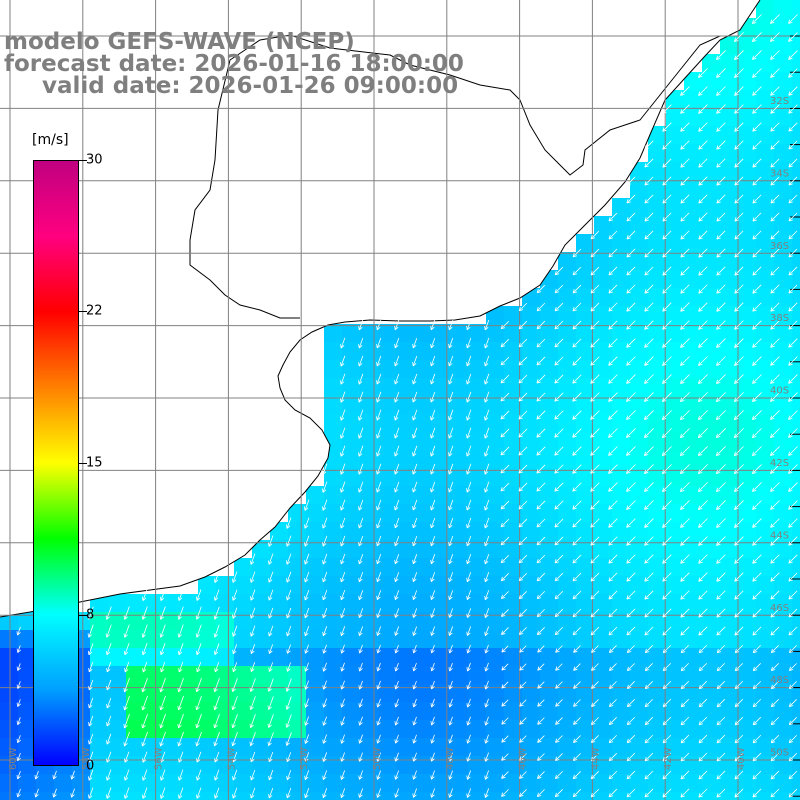  I want to click on lat-label: 46S, so click(779, 608).